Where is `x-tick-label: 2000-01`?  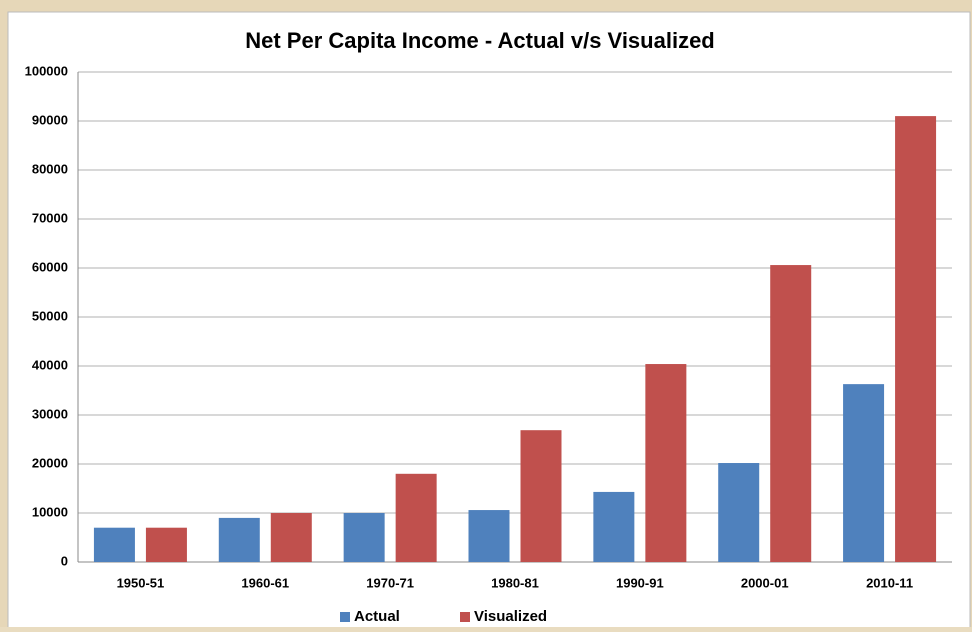 x-tick-label: 2000-01 is located at coordinates (765, 582).